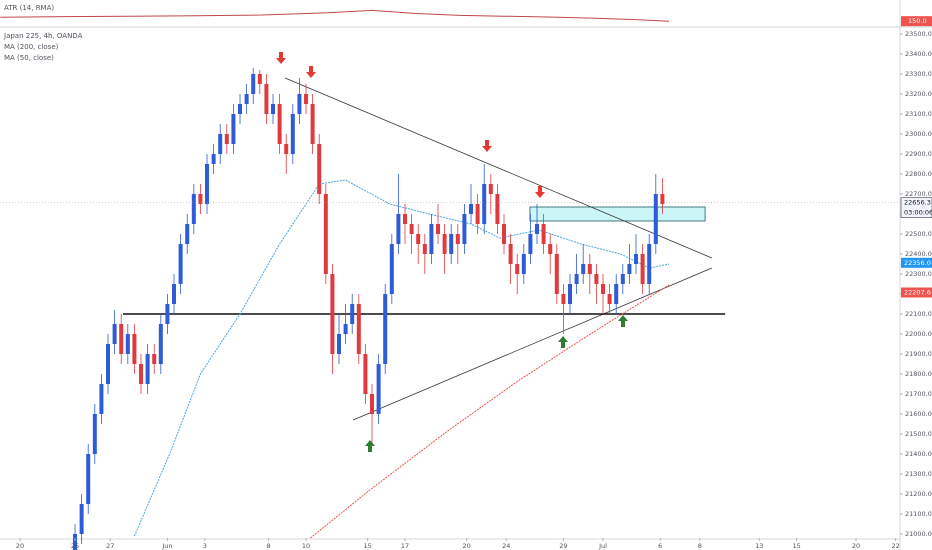 This screenshot has width=932, height=550. What do you see at coordinates (918, 74) in the screenshot?
I see `y-tick-label: 23300.0` at bounding box center [918, 74].